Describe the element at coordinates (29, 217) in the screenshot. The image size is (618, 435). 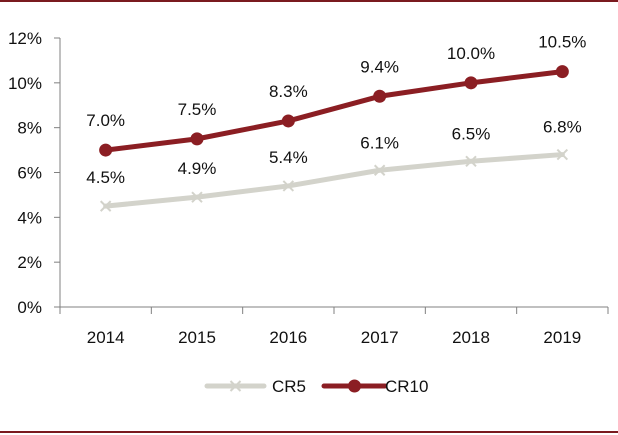
I see `y-tick-label: 4%` at that location.